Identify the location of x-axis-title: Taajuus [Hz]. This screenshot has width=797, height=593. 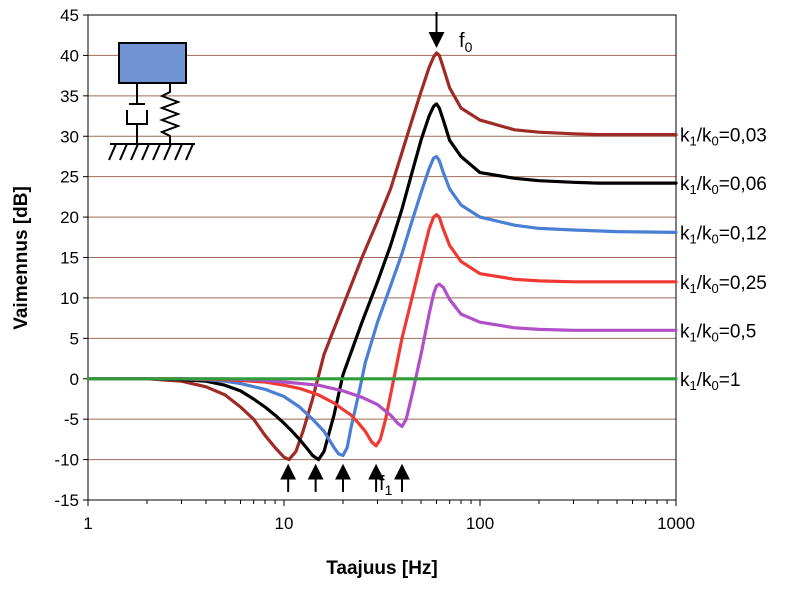
(382, 568).